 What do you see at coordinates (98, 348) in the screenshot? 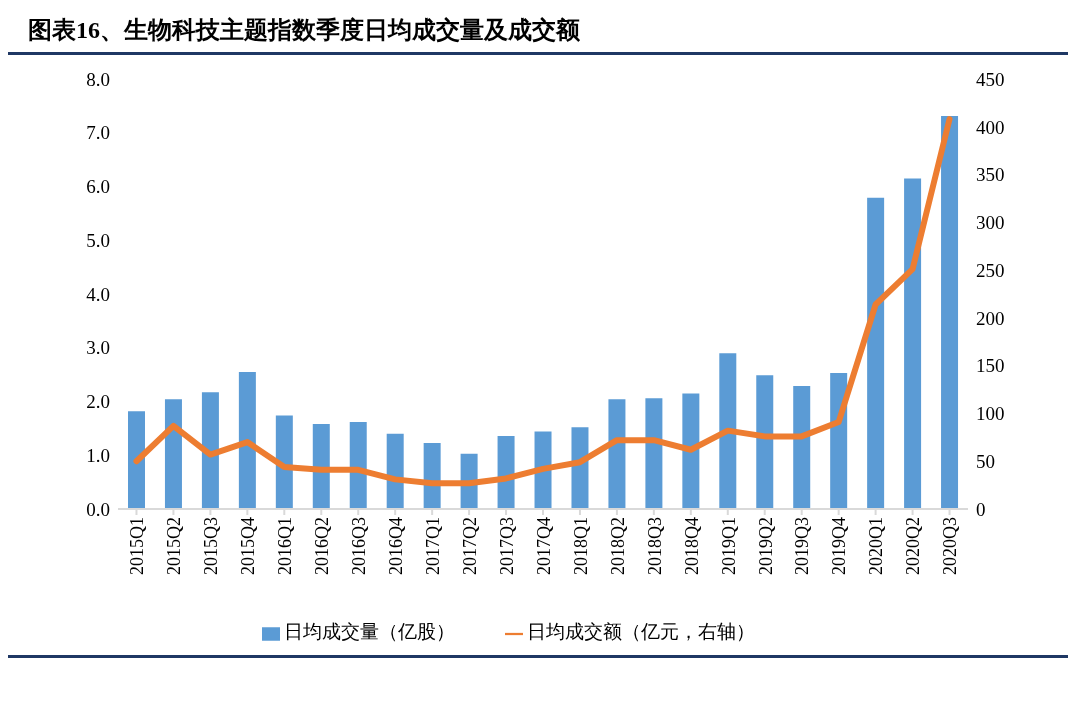
I see `y-tick-label: 3.0` at bounding box center [98, 348].